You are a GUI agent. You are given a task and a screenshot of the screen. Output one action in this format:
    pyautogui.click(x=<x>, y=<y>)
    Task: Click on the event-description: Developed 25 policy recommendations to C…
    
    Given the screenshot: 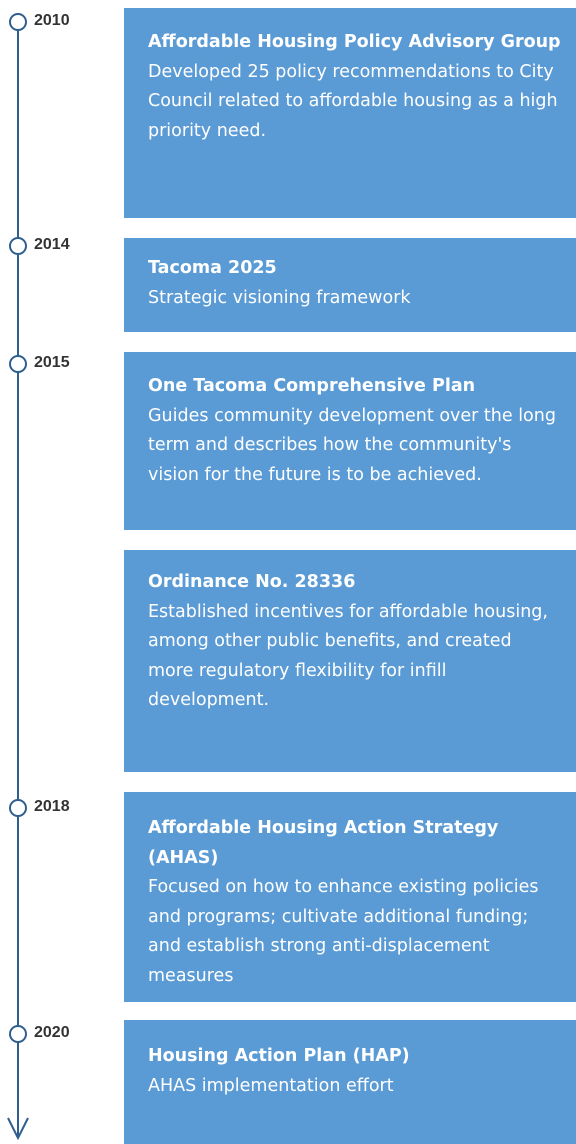 What is the action you would take?
    pyautogui.click(x=353, y=101)
    